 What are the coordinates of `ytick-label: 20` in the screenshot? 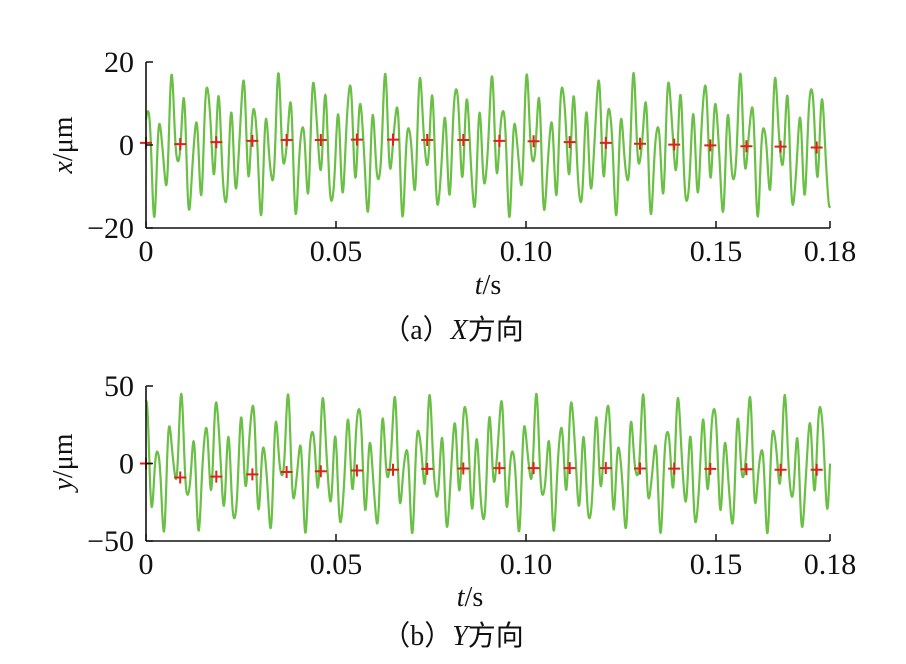 It's located at (119, 62).